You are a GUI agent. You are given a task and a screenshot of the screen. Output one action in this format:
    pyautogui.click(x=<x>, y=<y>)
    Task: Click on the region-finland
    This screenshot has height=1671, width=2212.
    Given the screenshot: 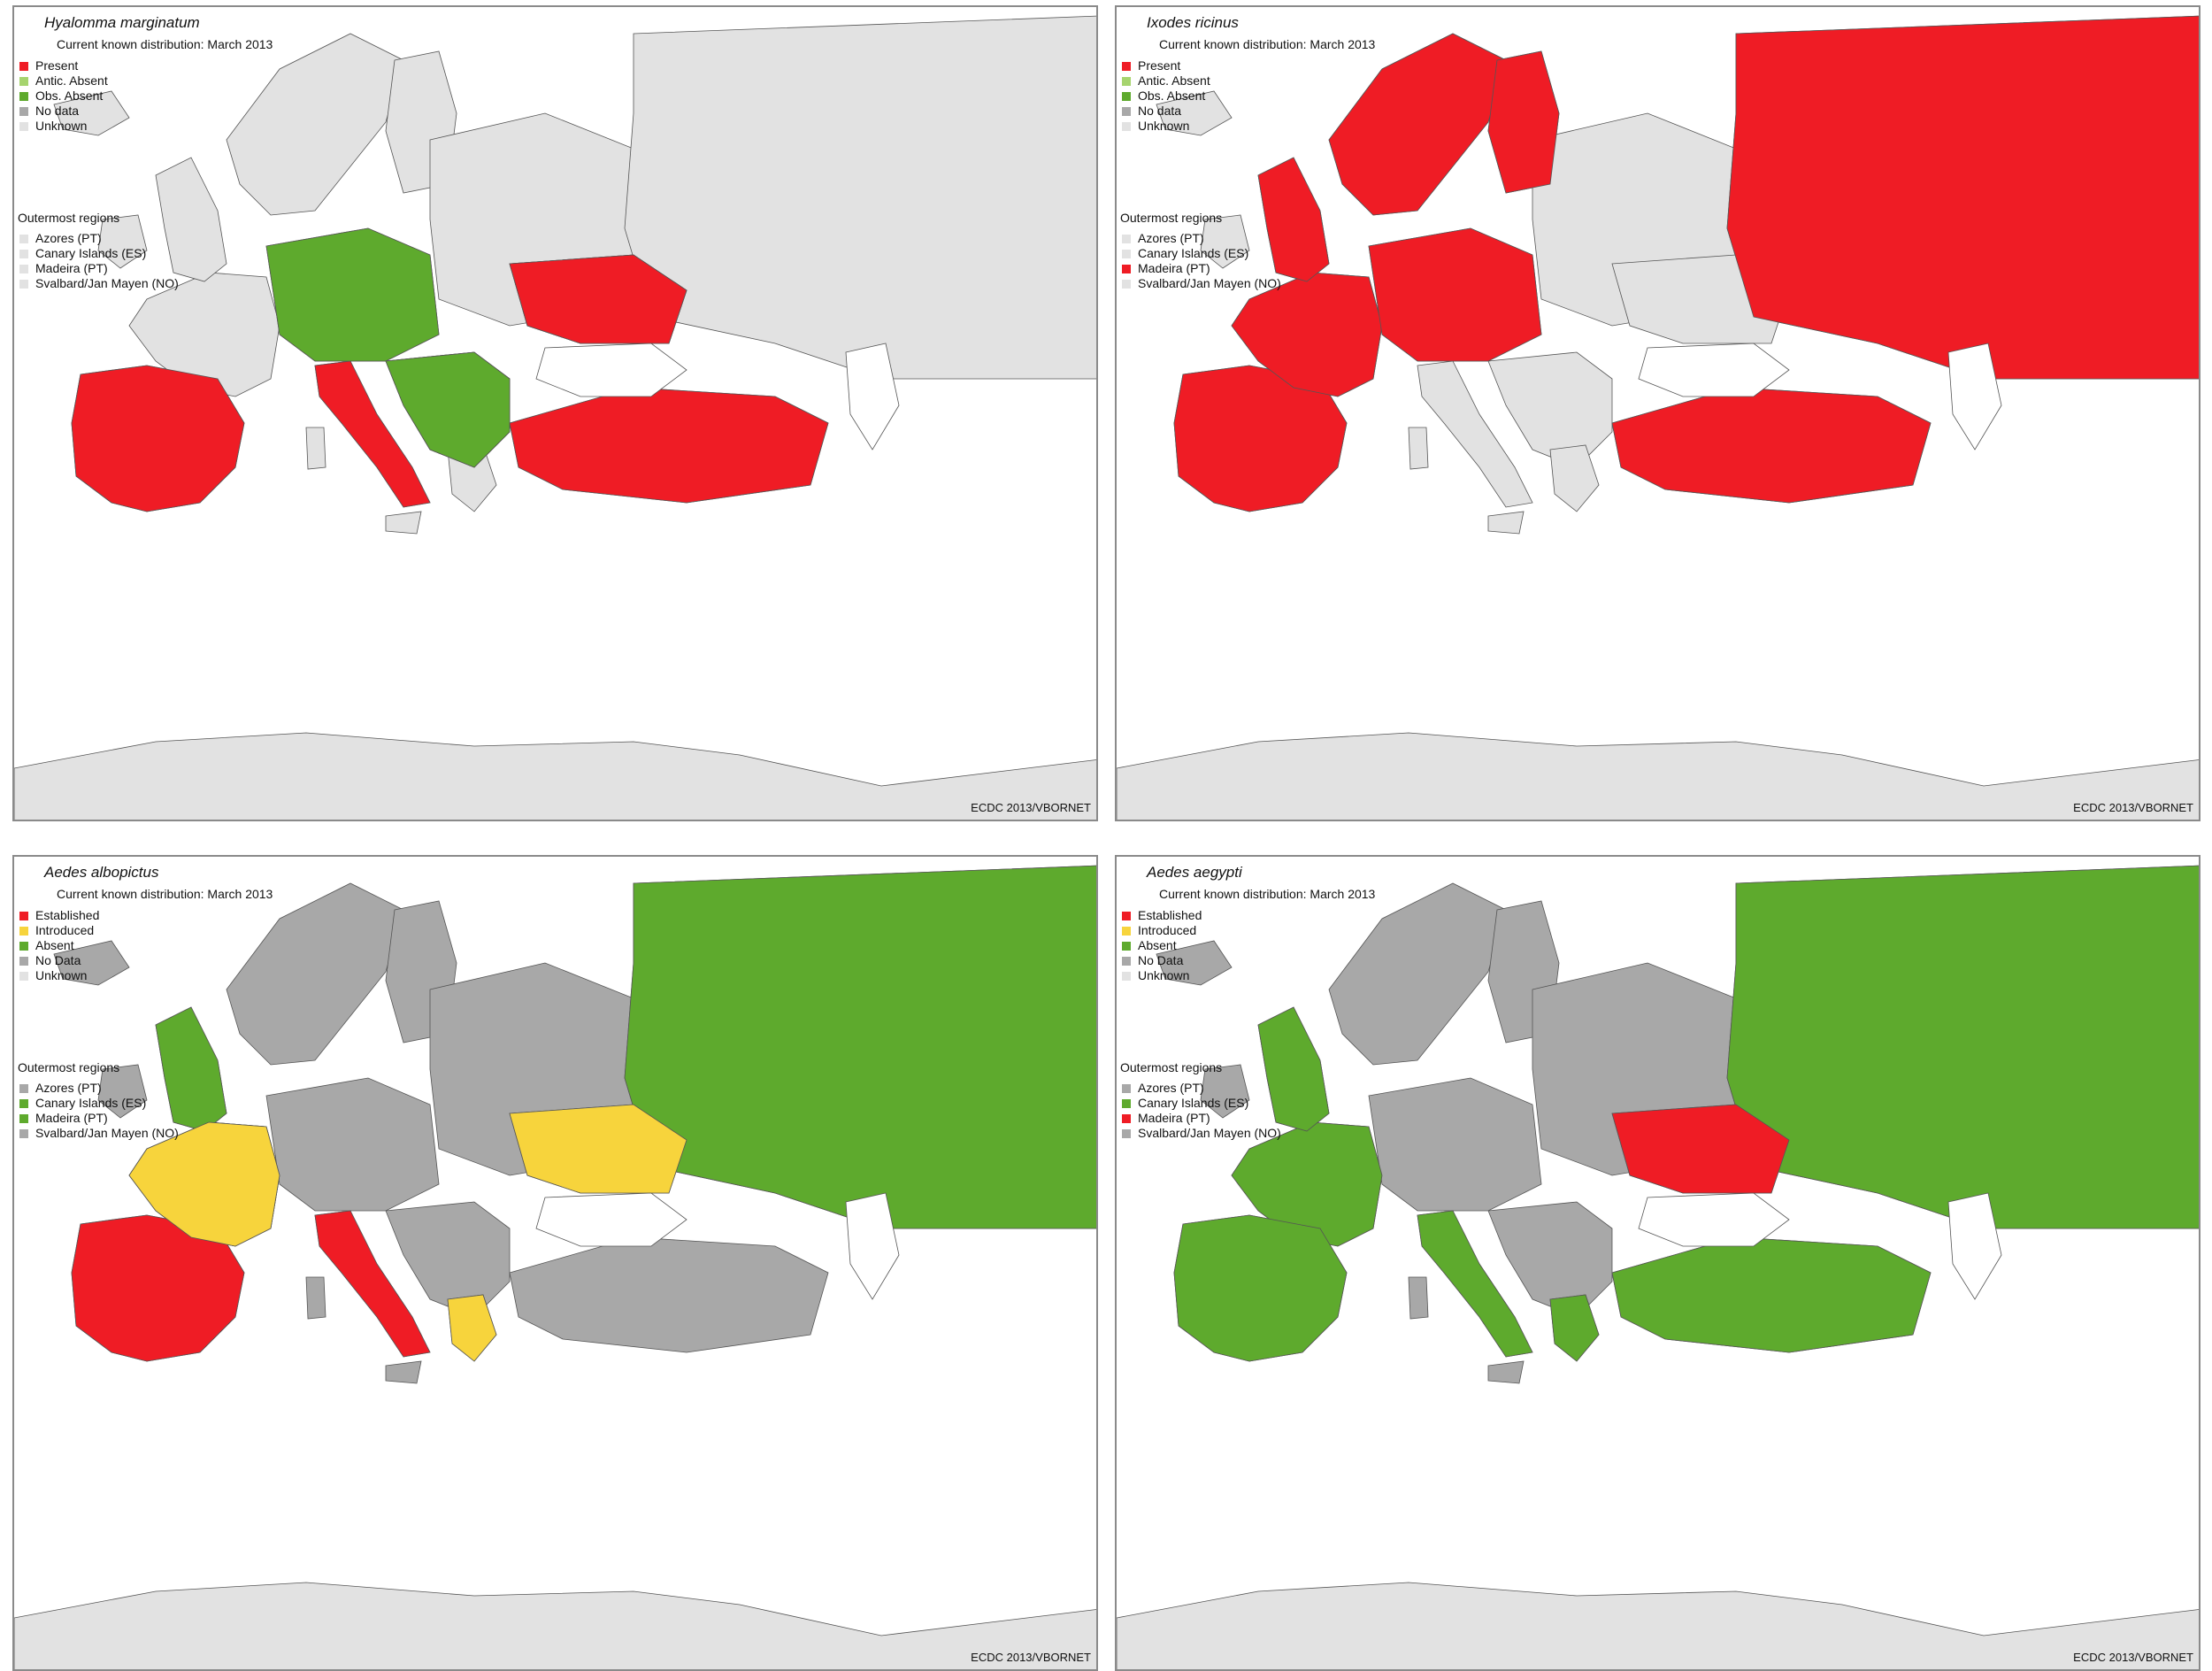 What is the action you would take?
    pyautogui.click(x=1523, y=122)
    